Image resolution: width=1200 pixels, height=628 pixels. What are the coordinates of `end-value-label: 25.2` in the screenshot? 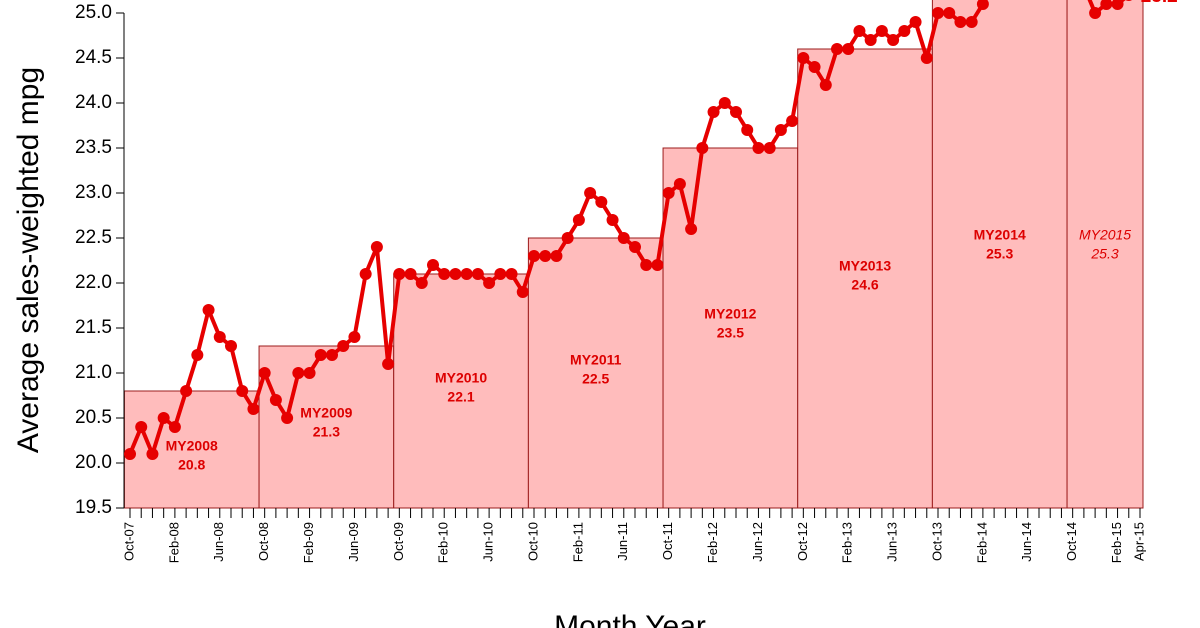 It's located at (1159, 3).